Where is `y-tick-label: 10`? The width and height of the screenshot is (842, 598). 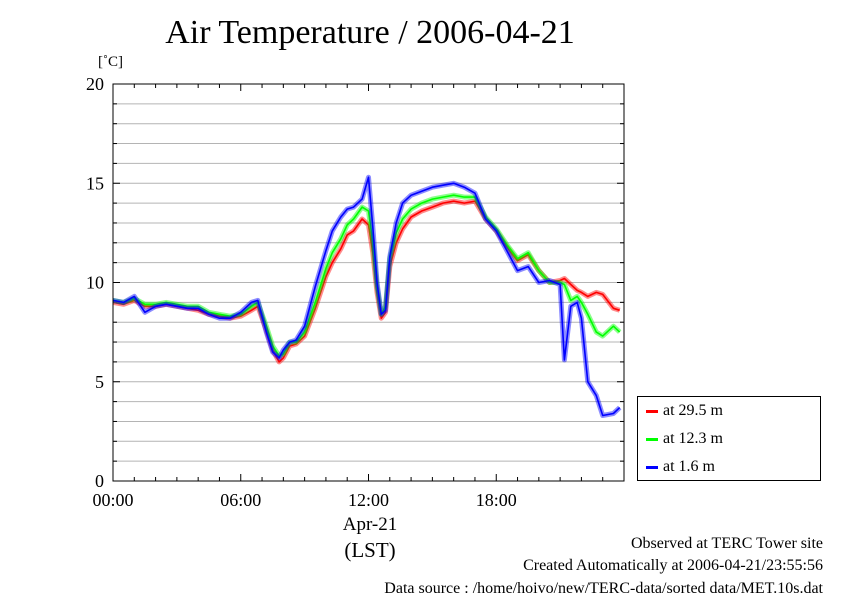 y-tick-label: 10 is located at coordinates (95, 283).